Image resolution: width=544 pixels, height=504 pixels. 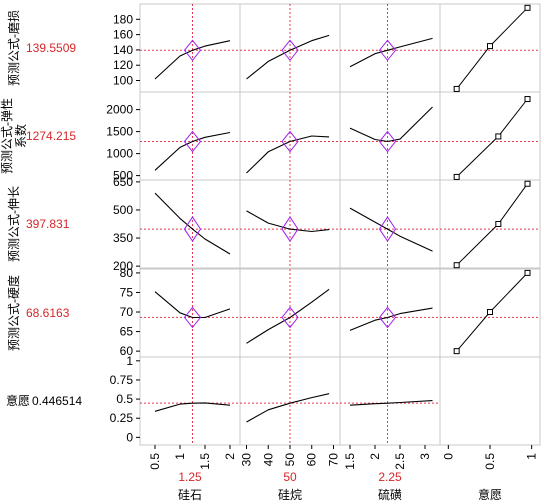 I want to click on row-label: 系数, so click(x=20, y=136).